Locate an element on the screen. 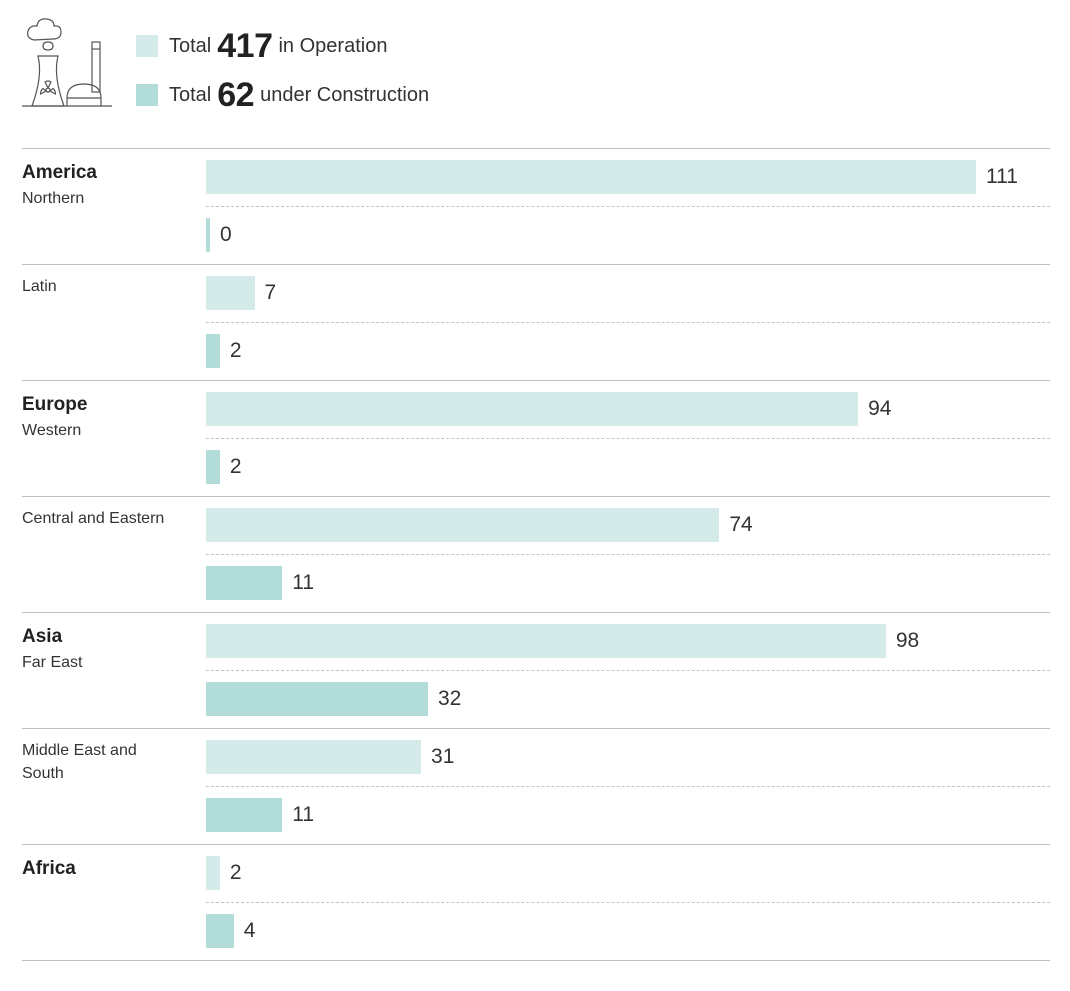 This screenshot has width=1070, height=991. subregion-label: Northern is located at coordinates (53, 198).